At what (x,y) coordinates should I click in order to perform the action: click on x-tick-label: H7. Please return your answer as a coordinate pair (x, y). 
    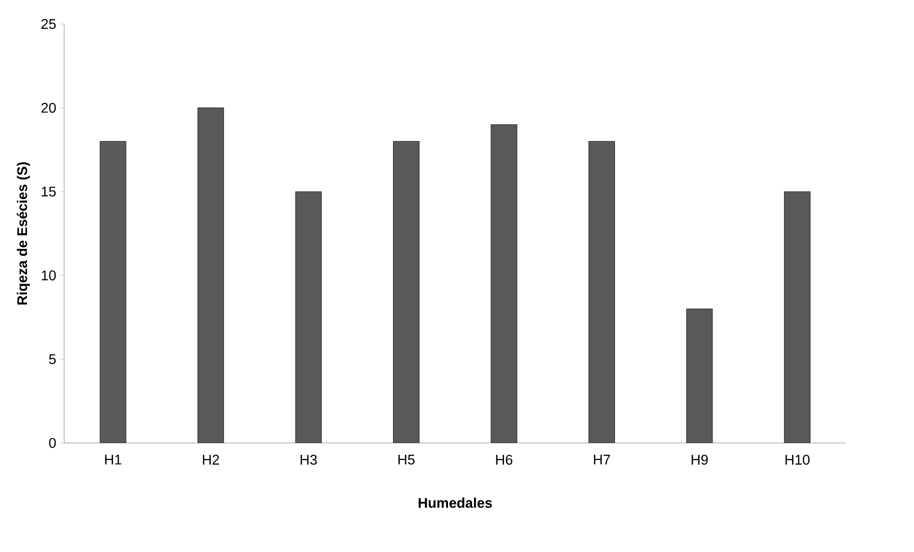
    Looking at the image, I should click on (602, 459).